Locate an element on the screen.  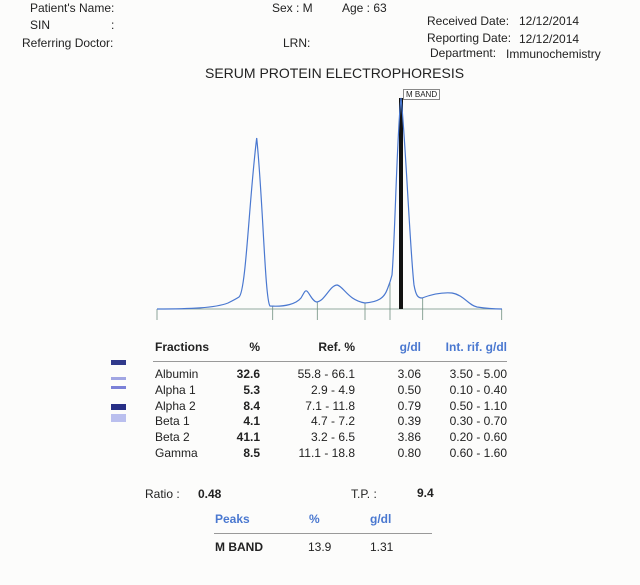
fraction-int-rif: 0.50 - 1.10 is located at coordinates (478, 405).